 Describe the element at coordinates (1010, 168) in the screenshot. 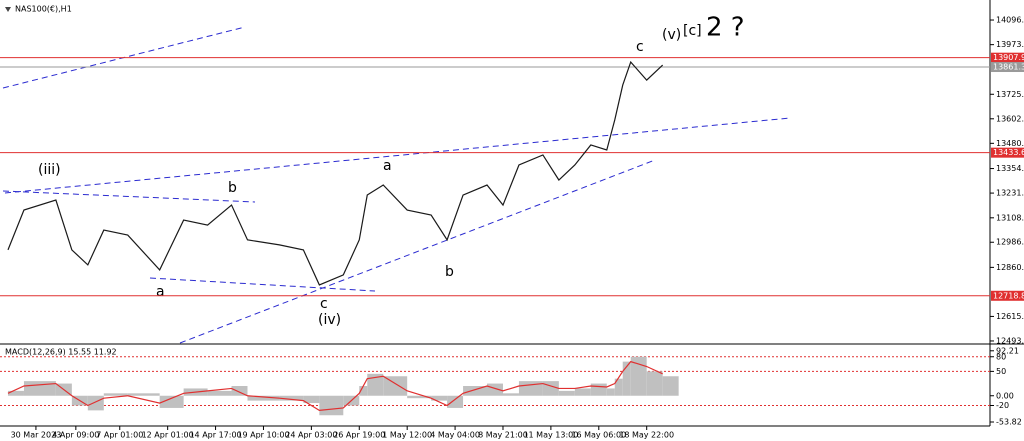

I see `y-tick-label: 13354.2` at that location.